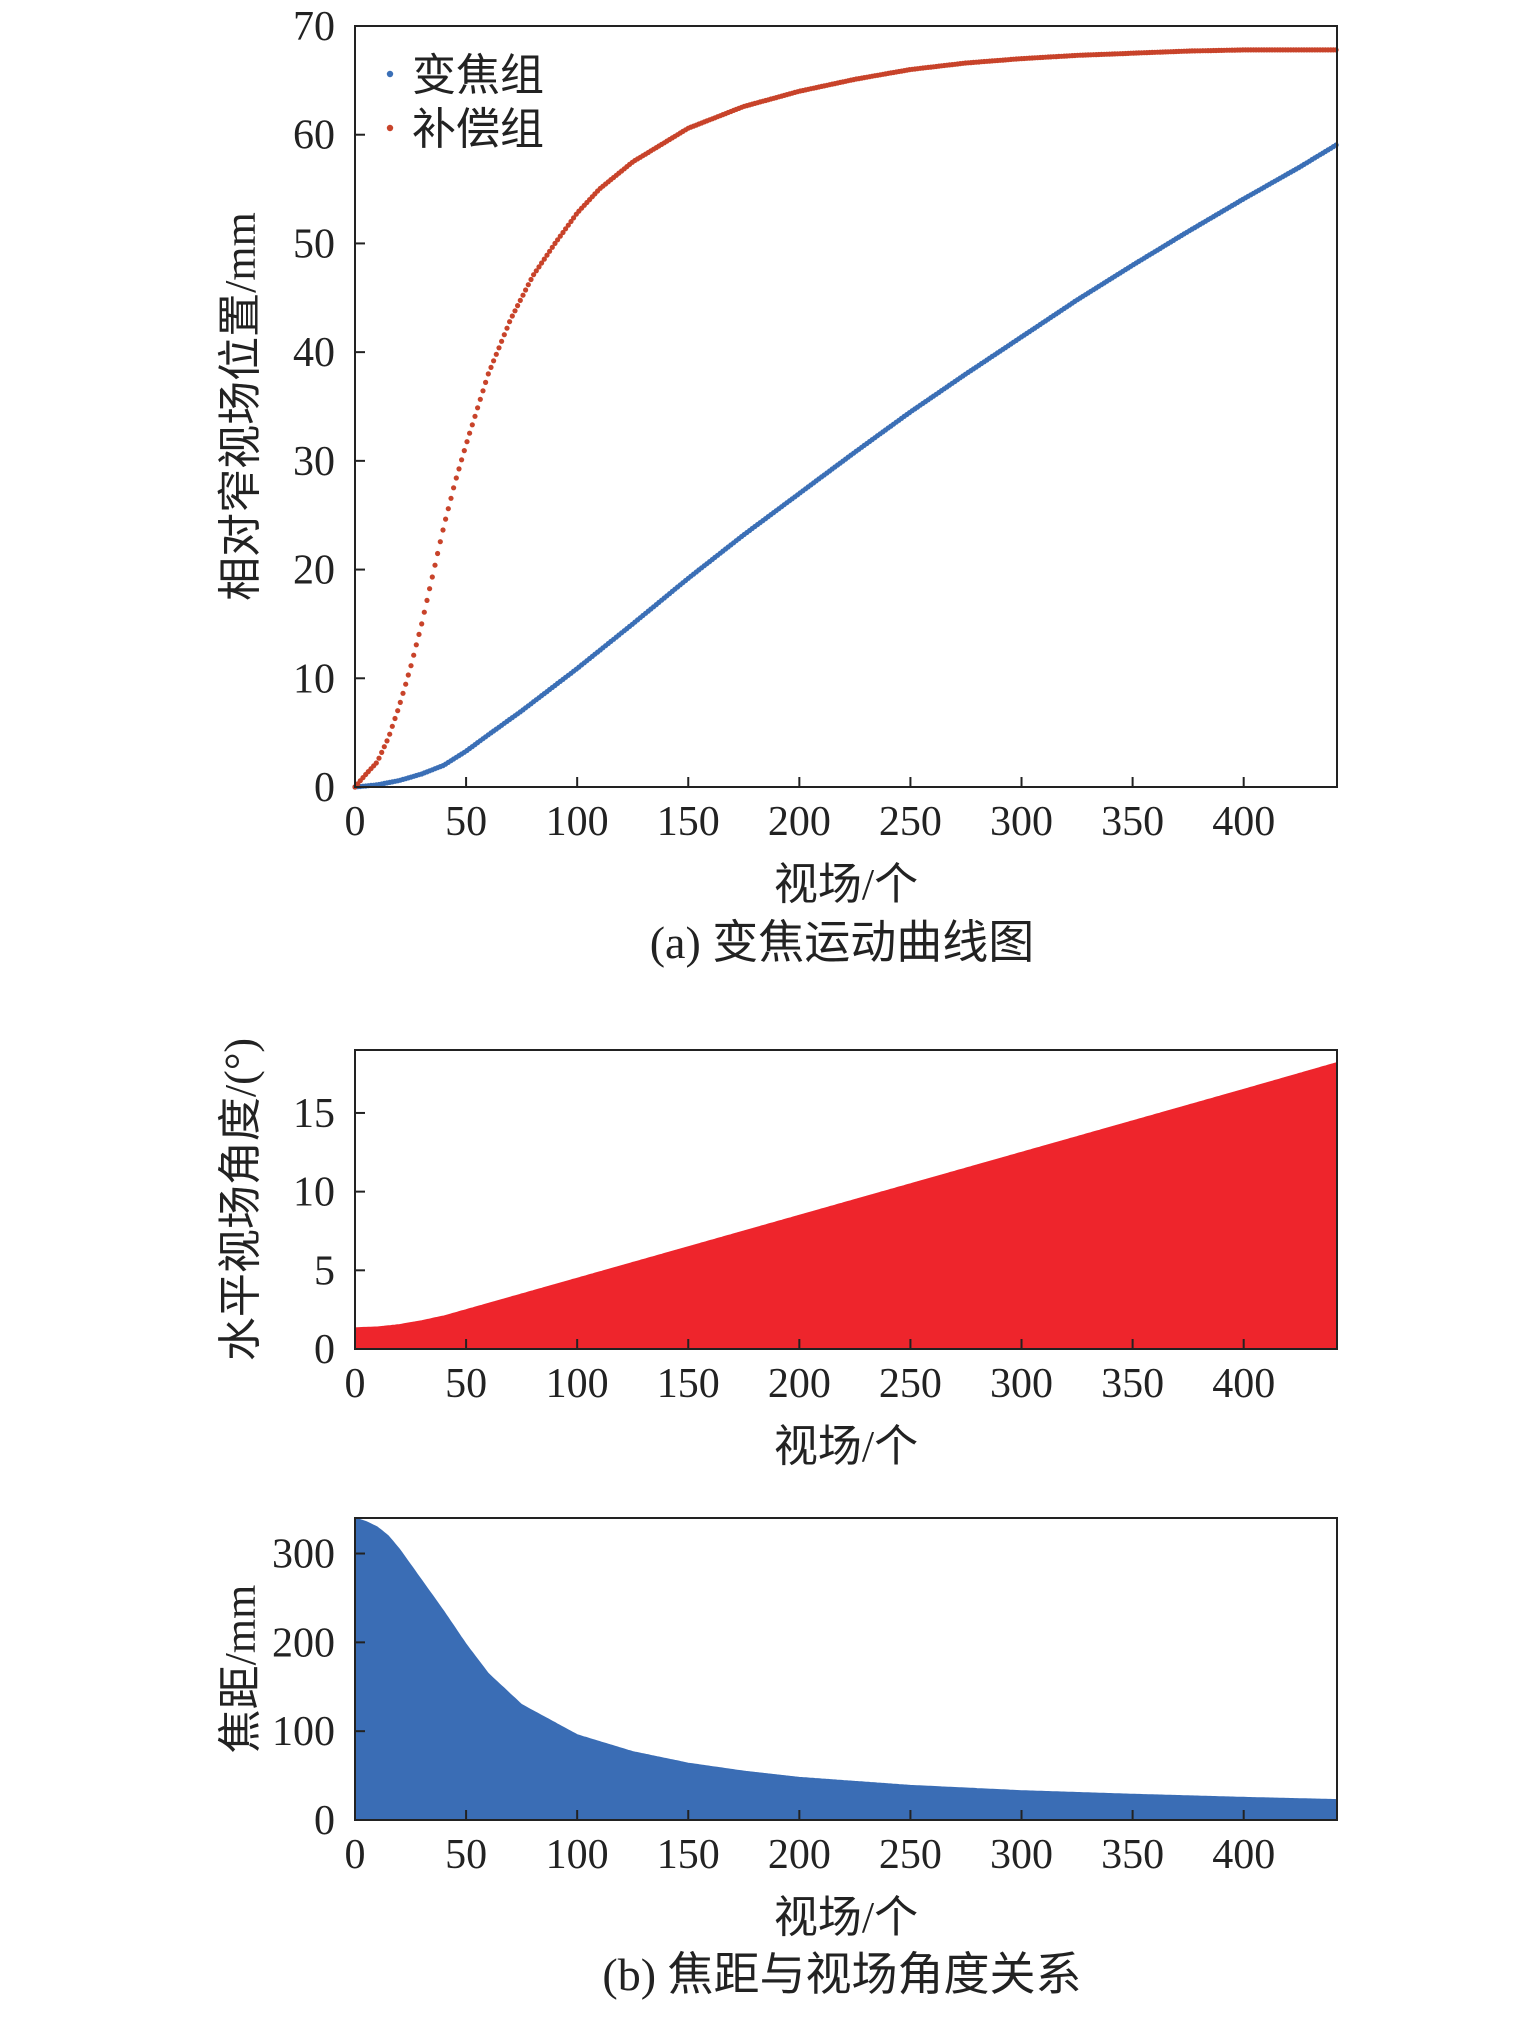 The image size is (1535, 2024). Describe the element at coordinates (842, 942) in the screenshot. I see `chart-caption: (a) 变焦运动曲线图` at that location.